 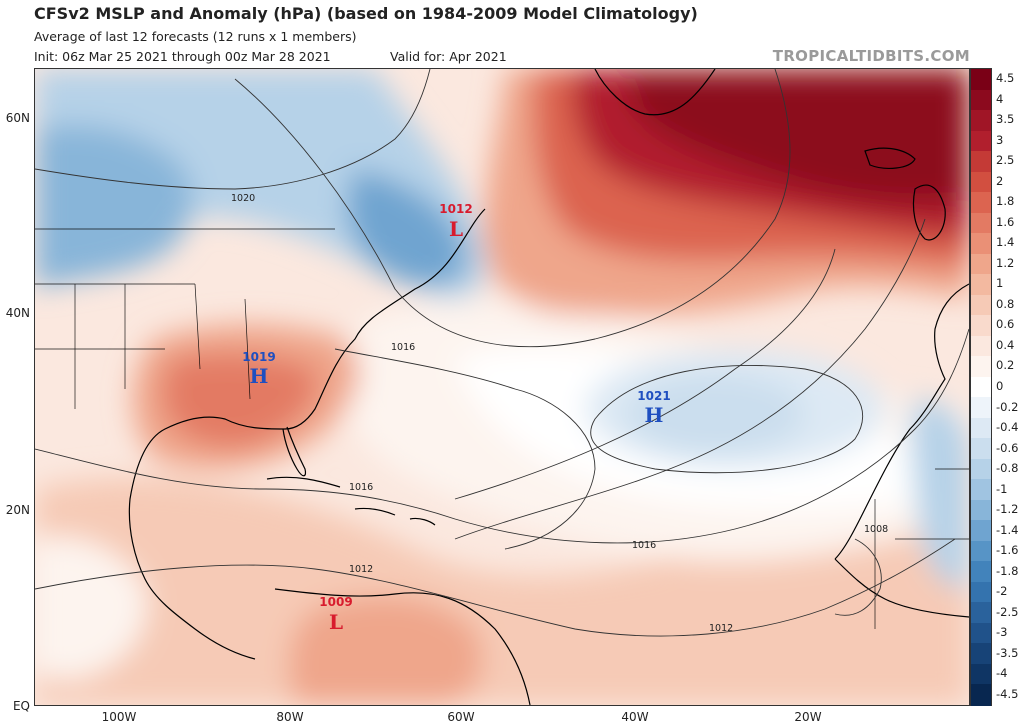 What do you see at coordinates (21, 706) in the screenshot?
I see `lat-label: EQ` at bounding box center [21, 706].